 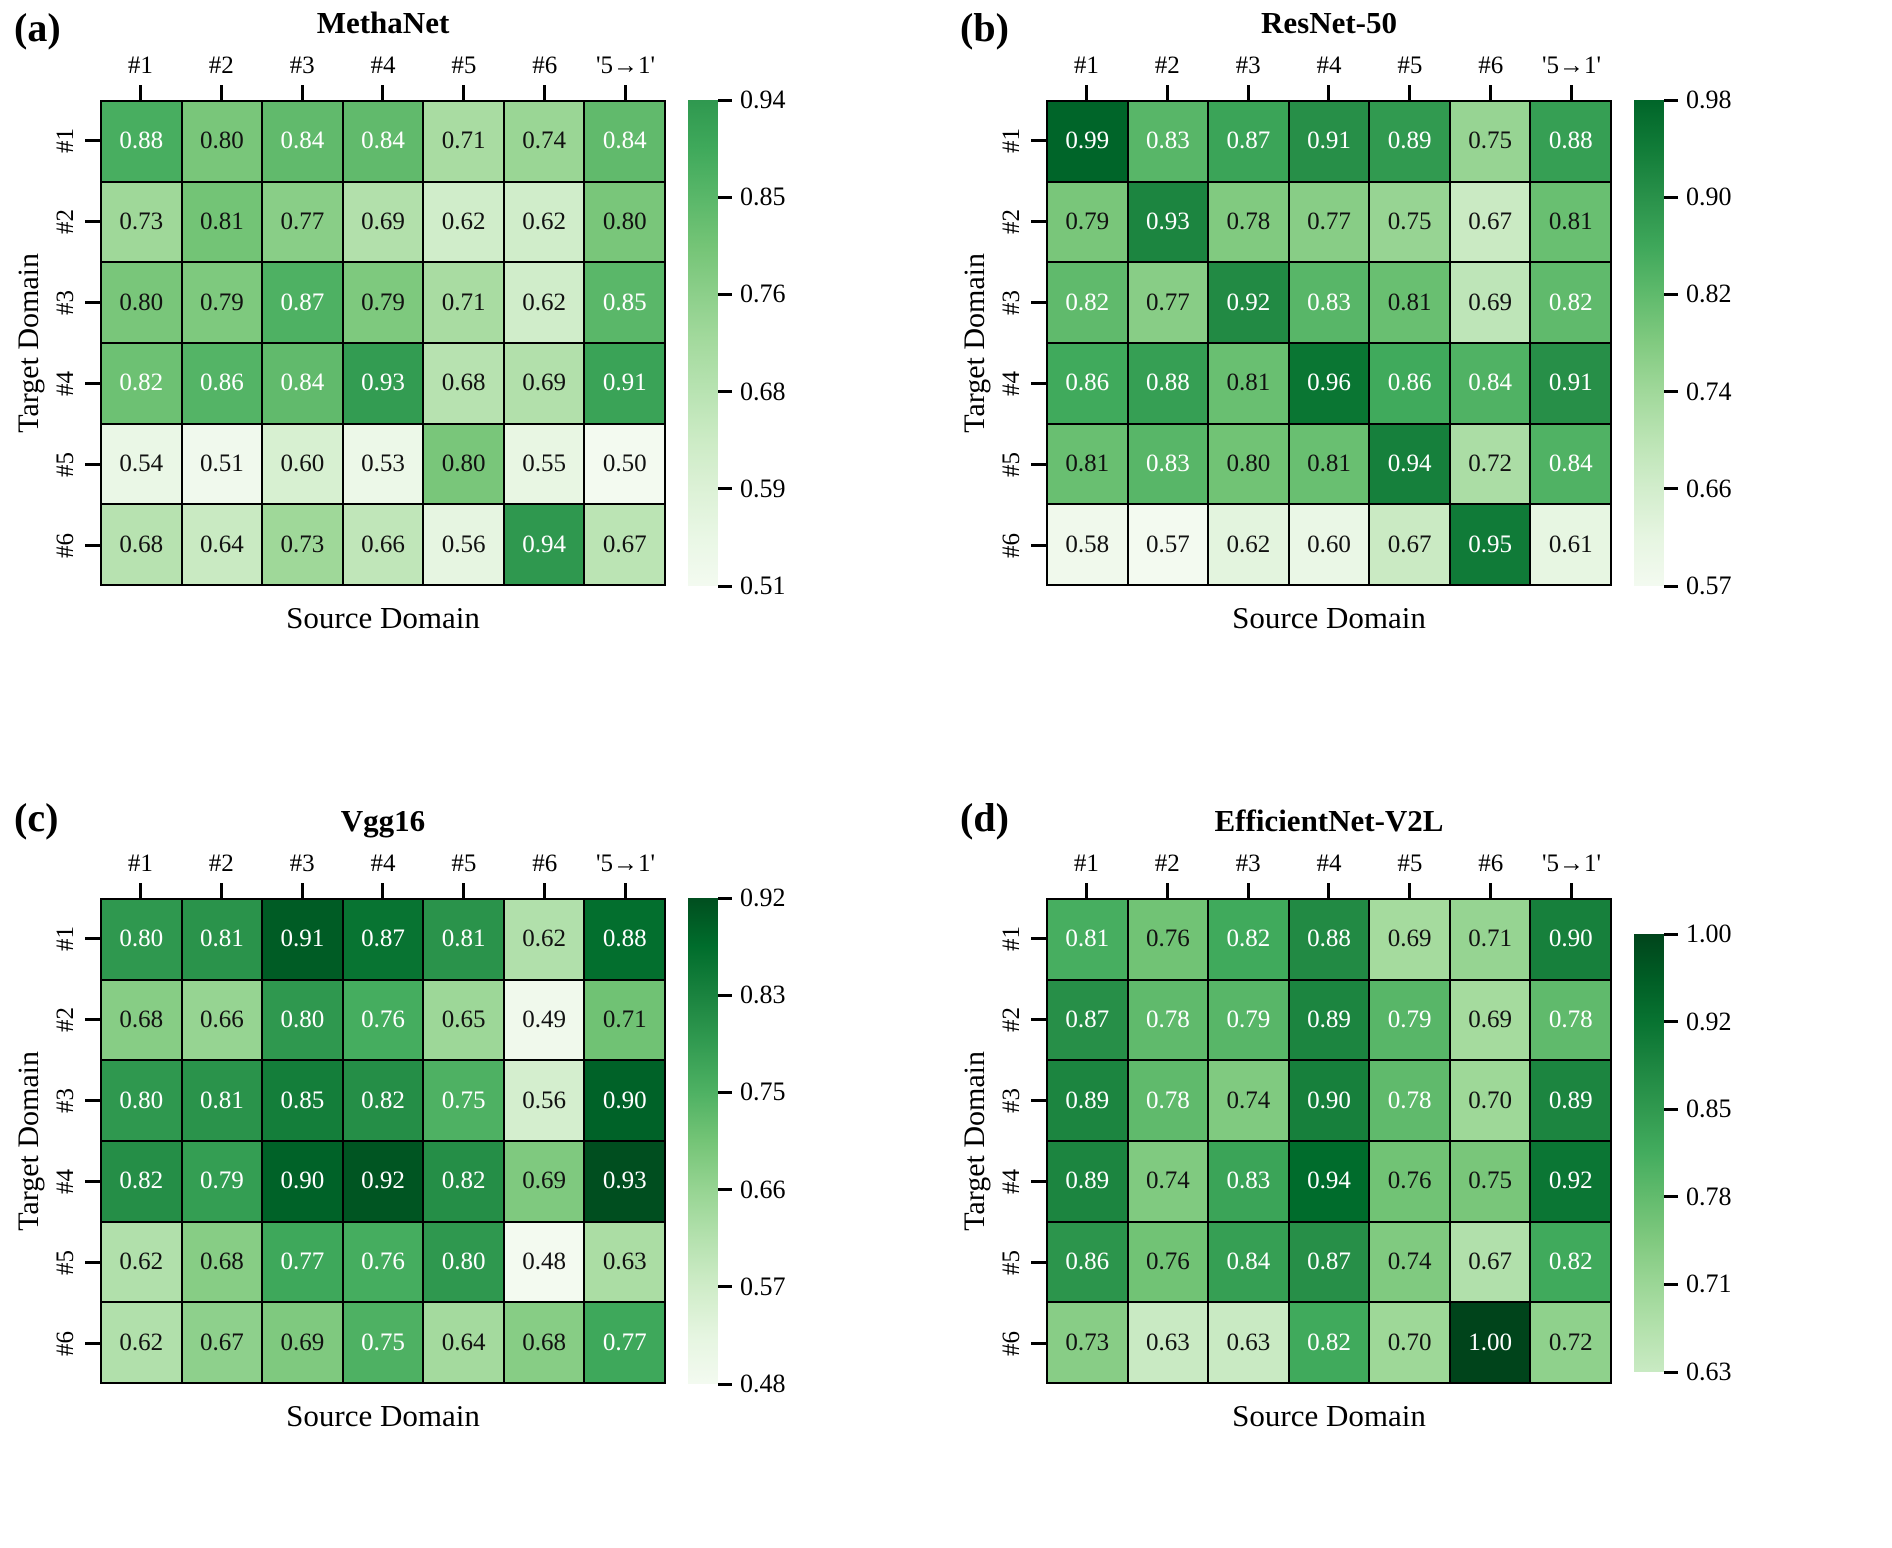 What do you see at coordinates (1087, 222) in the screenshot?
I see `heatmap-cell: 0.79` at bounding box center [1087, 222].